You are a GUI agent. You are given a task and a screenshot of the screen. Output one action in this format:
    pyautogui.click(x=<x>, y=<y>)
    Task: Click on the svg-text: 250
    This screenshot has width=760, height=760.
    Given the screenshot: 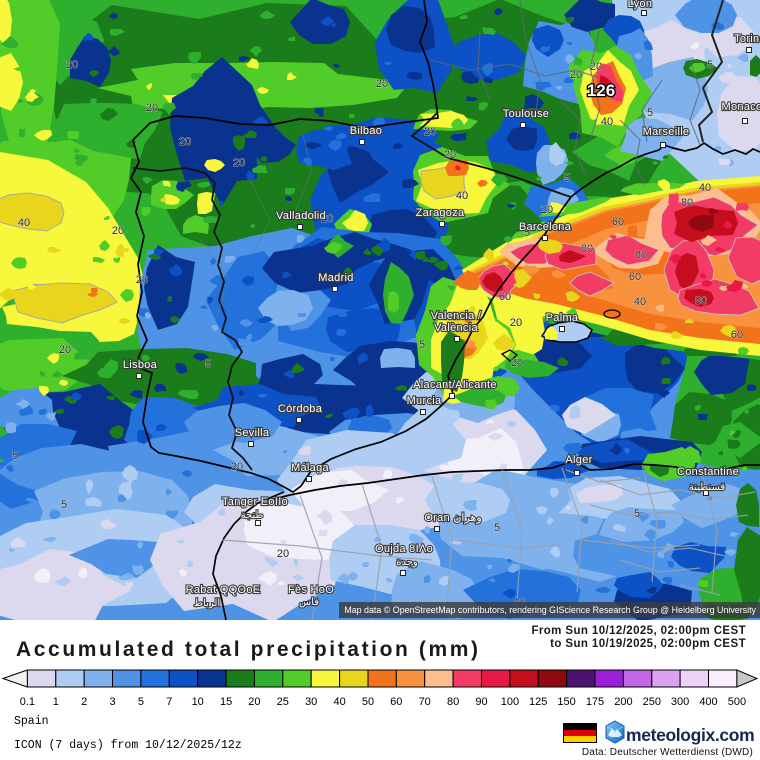 What is the action you would take?
    pyautogui.click(x=652, y=702)
    